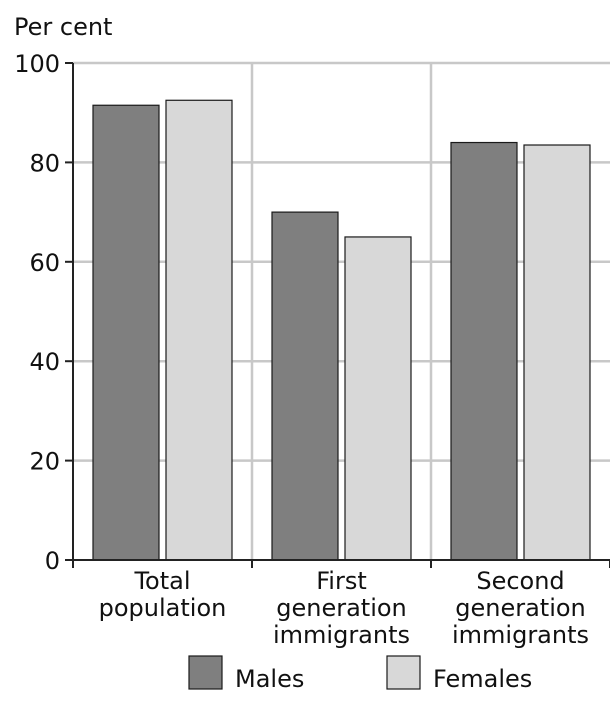 This screenshot has width=610, height=717. I want to click on y-tick-label-40: 40, so click(44, 362).